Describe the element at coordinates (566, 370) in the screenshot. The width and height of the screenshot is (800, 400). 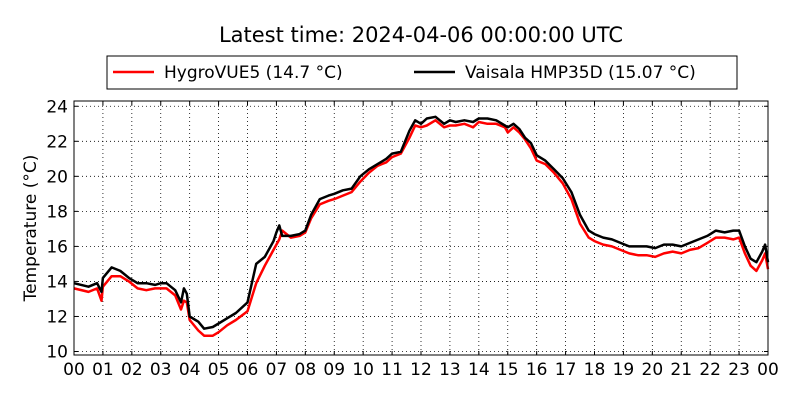
I see `x-tick-label: 17` at that location.